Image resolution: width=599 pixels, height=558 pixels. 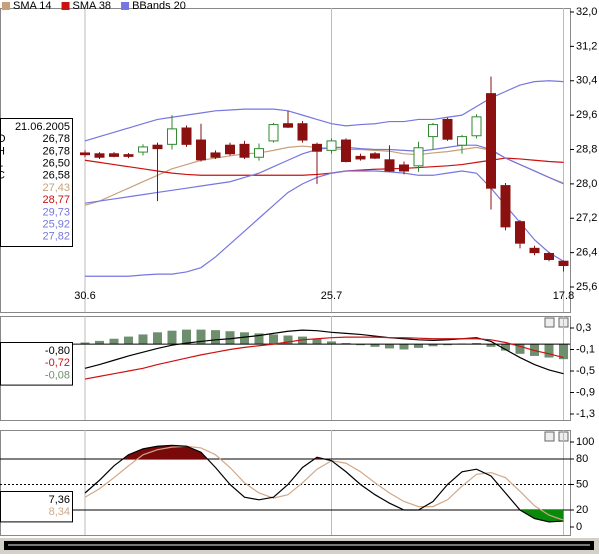 I want to click on y-tick-label: 0,3, so click(x=583, y=328).